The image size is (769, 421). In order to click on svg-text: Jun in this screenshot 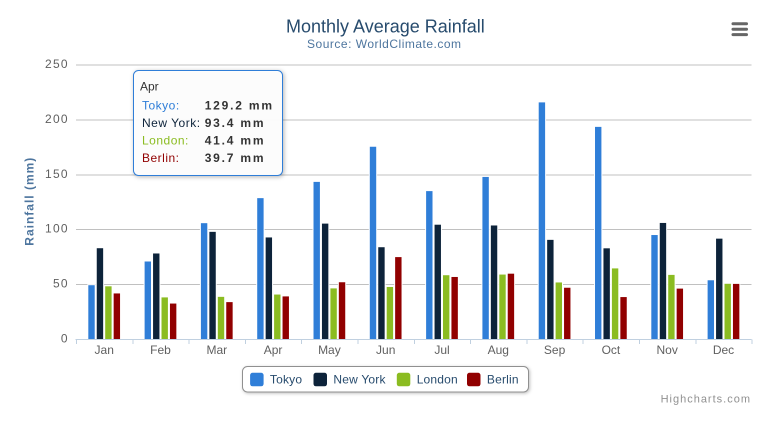, I will do `click(385, 350)`.